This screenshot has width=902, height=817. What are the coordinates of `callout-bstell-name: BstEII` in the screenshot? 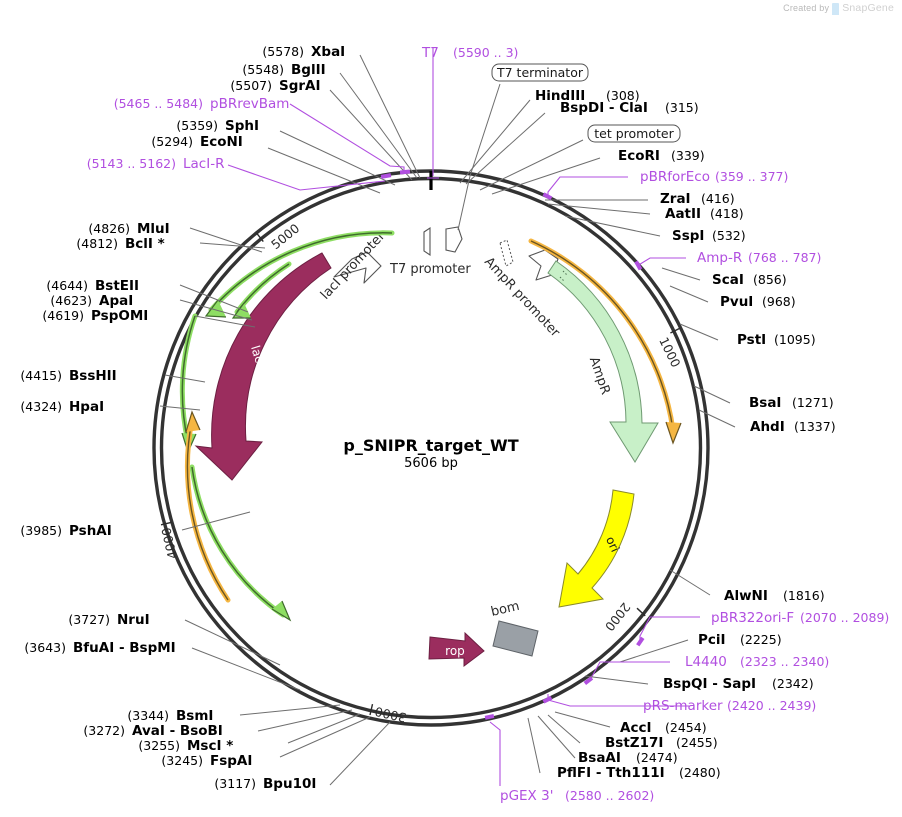 It's located at (117, 286).